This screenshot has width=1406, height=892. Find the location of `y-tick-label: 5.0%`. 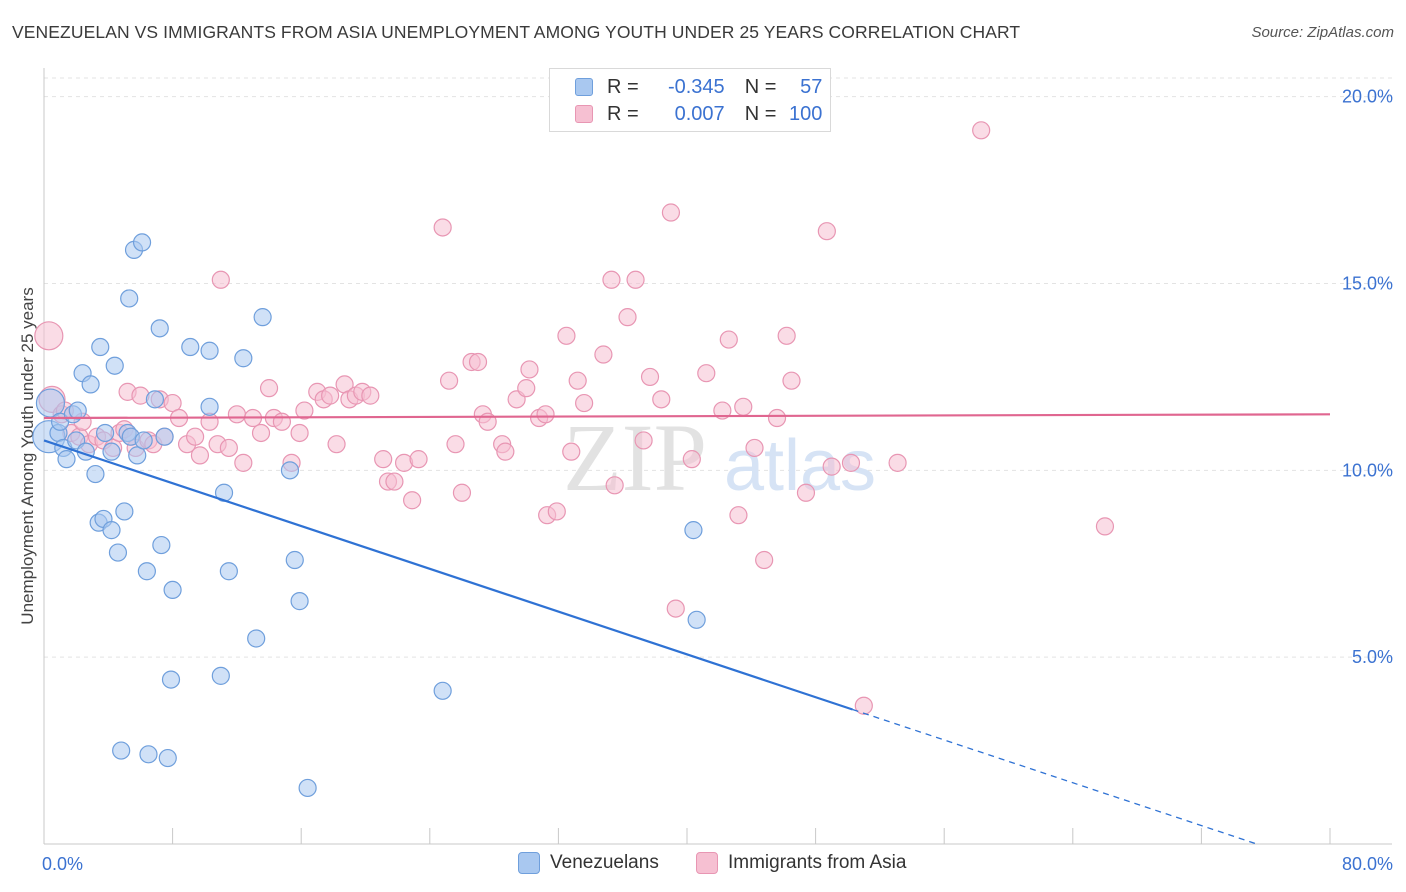

y-tick-label: 5.0% is located at coordinates (1372, 657).